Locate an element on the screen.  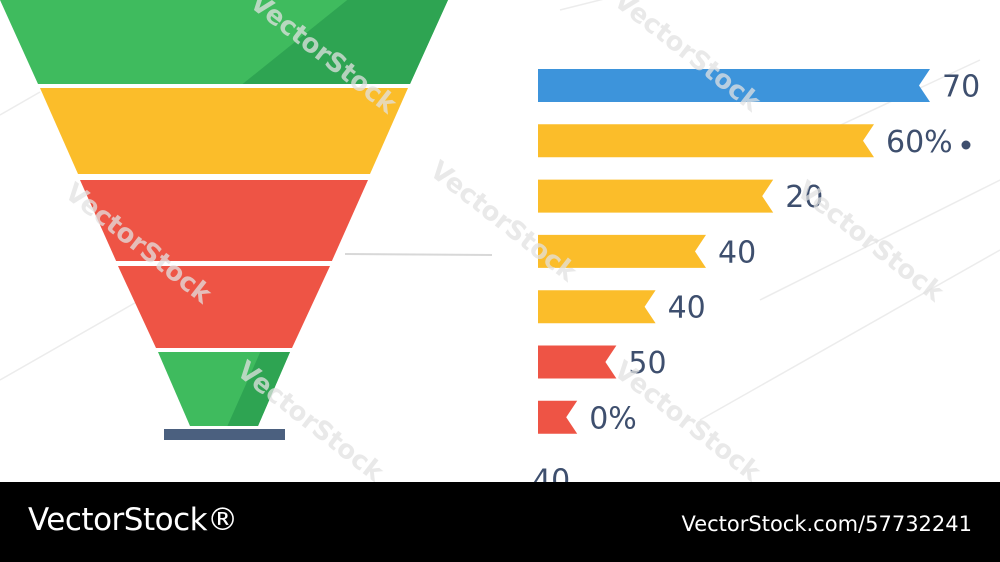
footer-credit: VectorStock.com/57732241 is located at coordinates (826, 524).